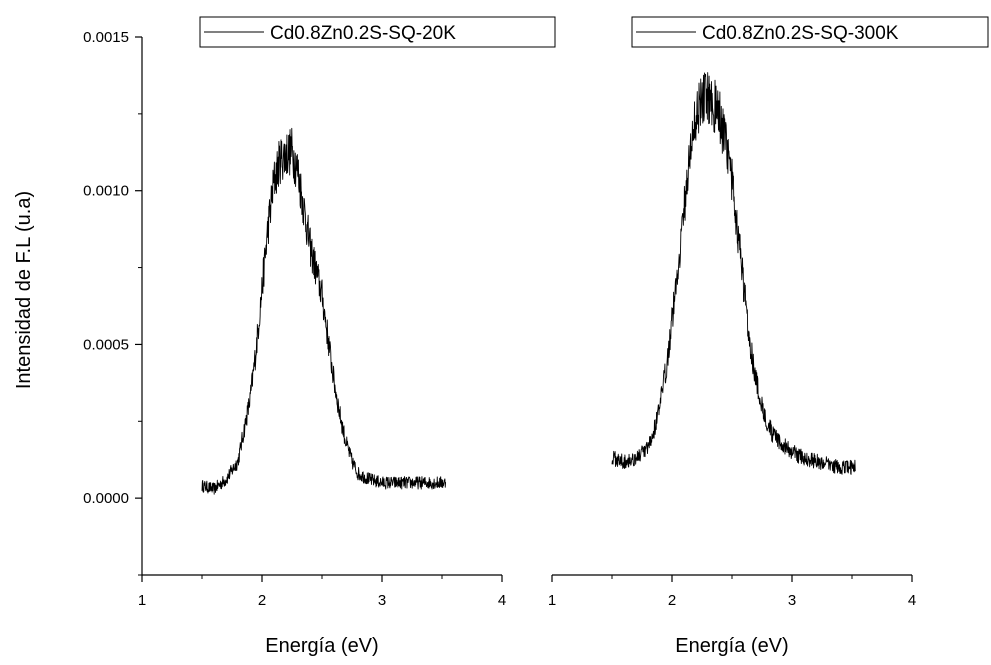 The height and width of the screenshot is (665, 991). Describe the element at coordinates (106, 344) in the screenshot. I see `y-tick-label-1: 0.0005` at that location.